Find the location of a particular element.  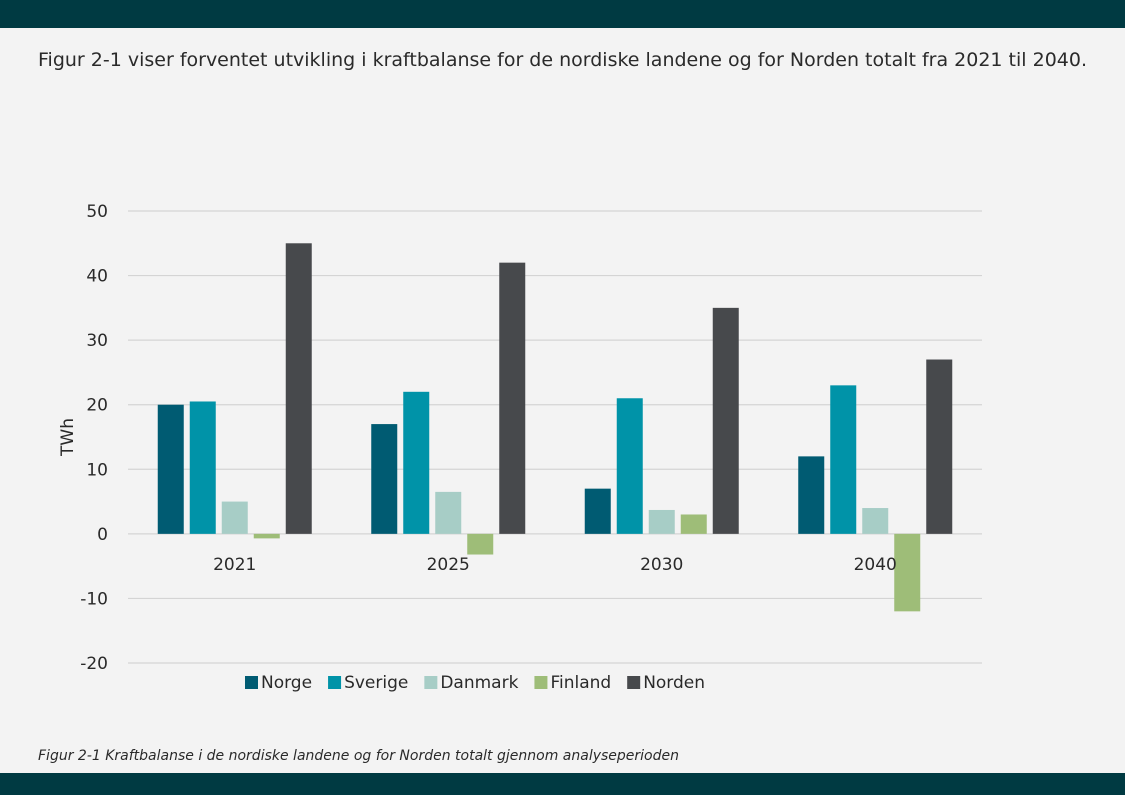

bar-finland-2025 is located at coordinates (480, 544).